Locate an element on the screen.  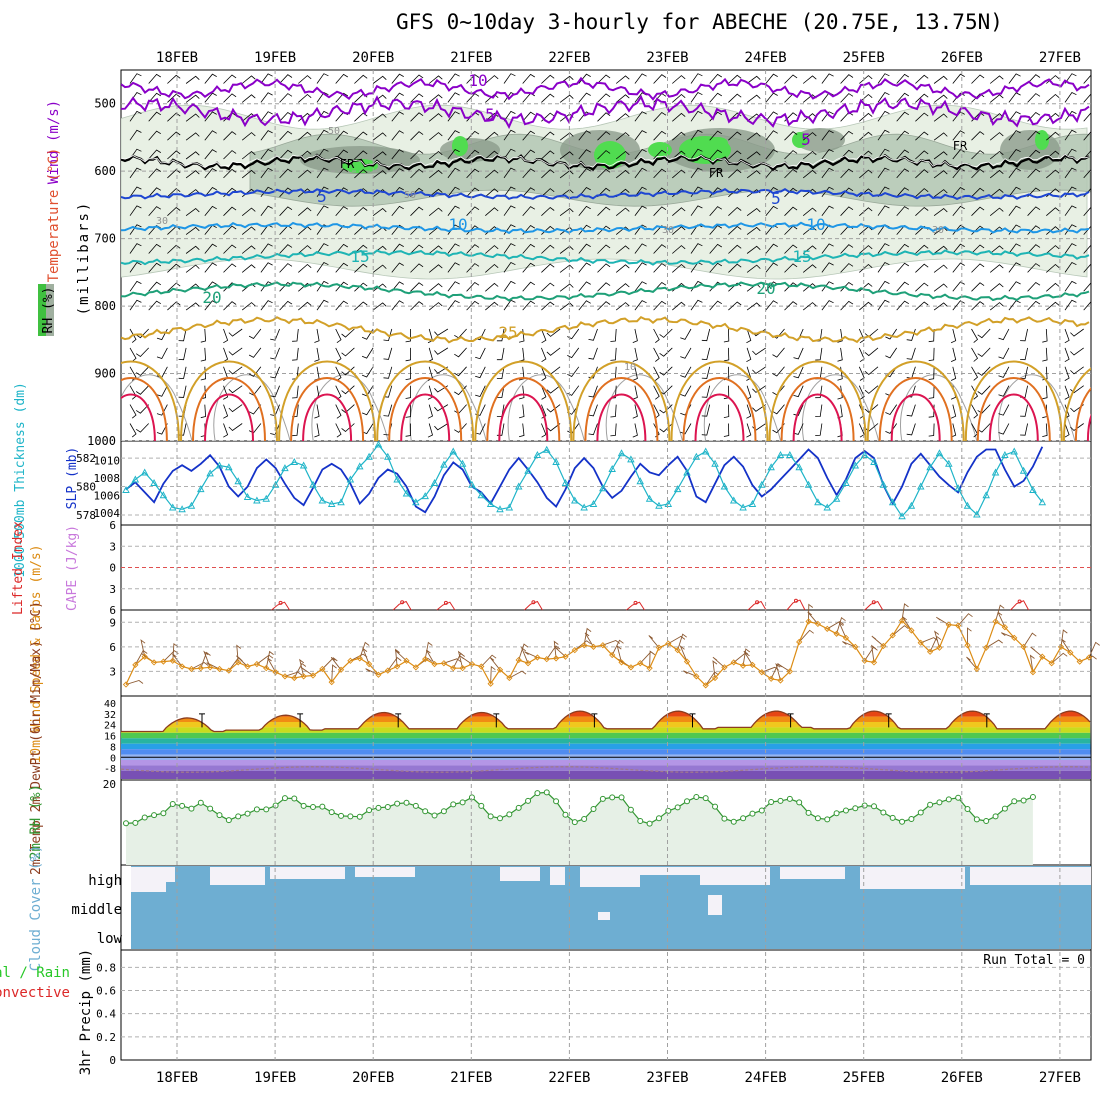
temperature-minmax-bar is located at coordinates (398, 720).